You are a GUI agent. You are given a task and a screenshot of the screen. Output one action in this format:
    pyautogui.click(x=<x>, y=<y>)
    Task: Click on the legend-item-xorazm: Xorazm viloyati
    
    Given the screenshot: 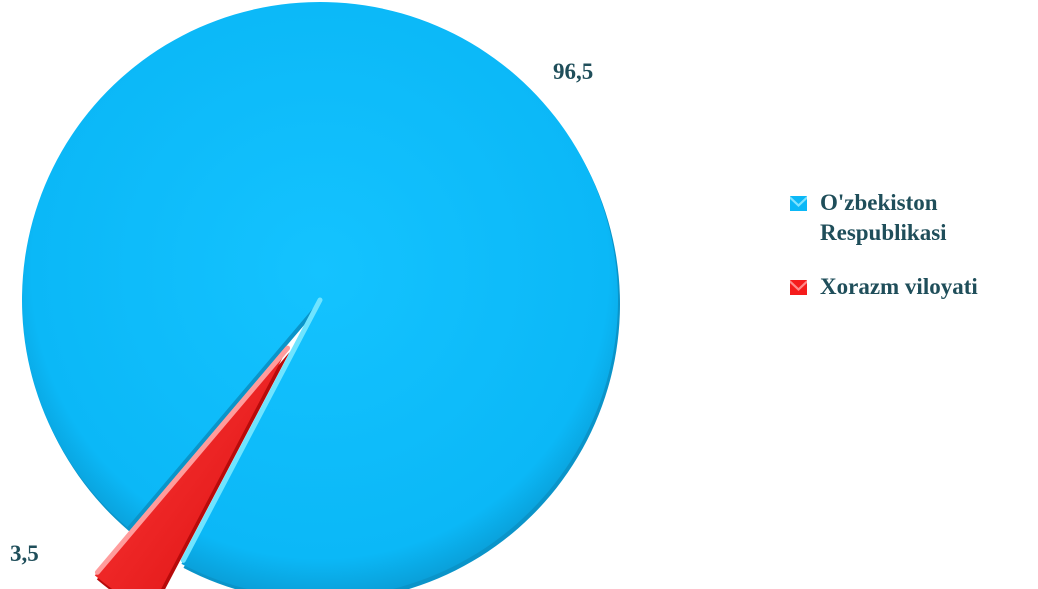 What is the action you would take?
    pyautogui.click(x=910, y=287)
    